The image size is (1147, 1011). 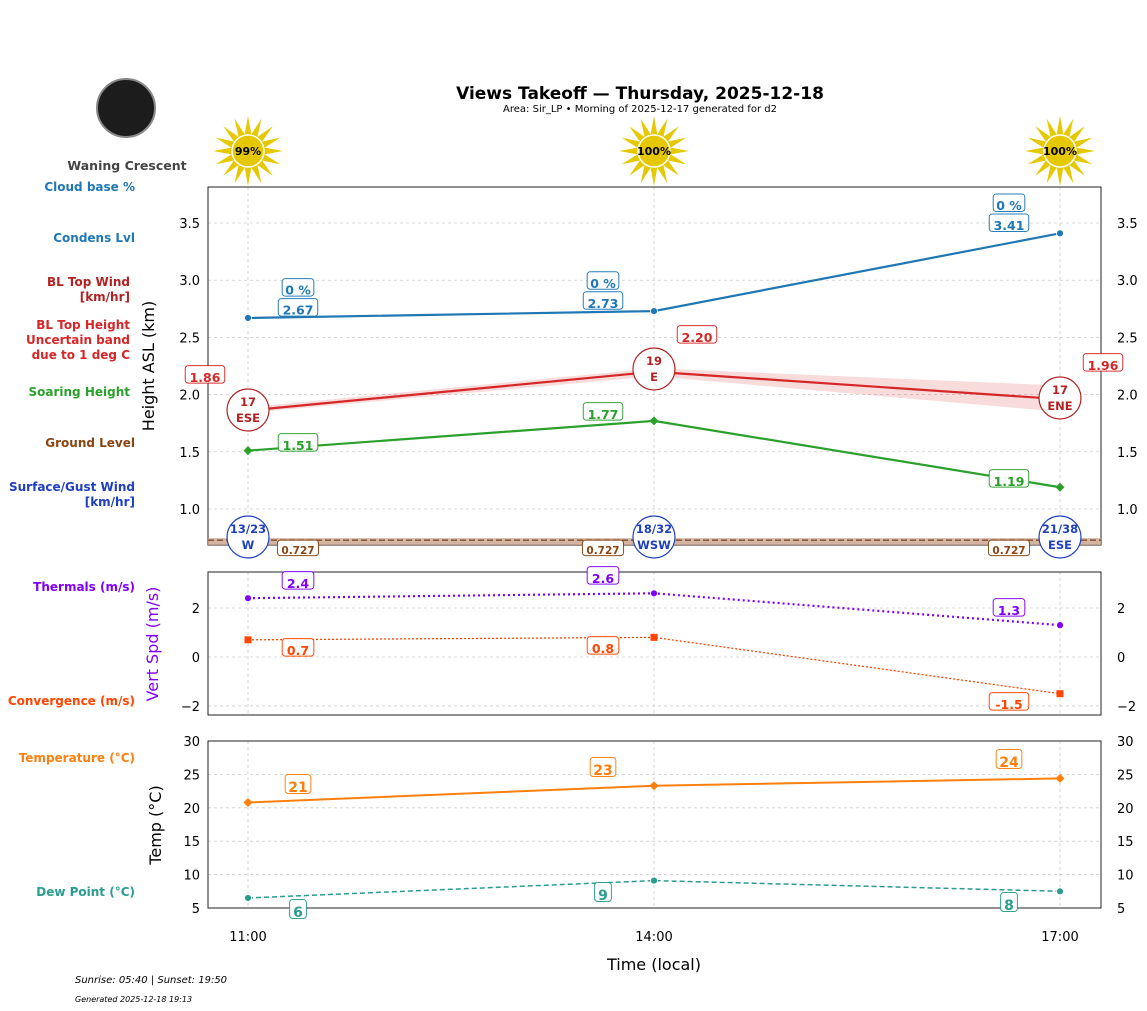 What do you see at coordinates (196, 909) in the screenshot?
I see `y-tick-label: 5` at bounding box center [196, 909].